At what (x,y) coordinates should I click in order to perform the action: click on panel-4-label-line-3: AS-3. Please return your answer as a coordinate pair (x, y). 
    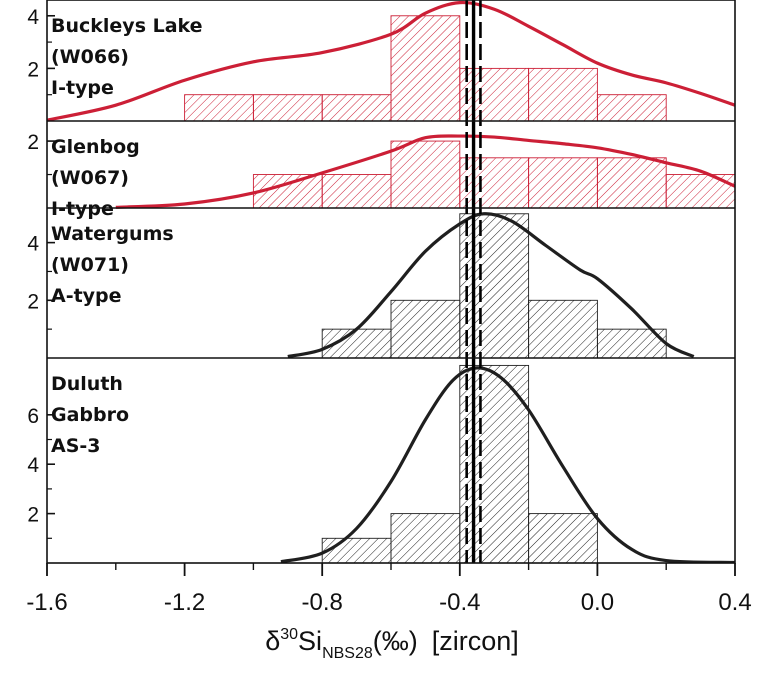
    Looking at the image, I should click on (76, 446).